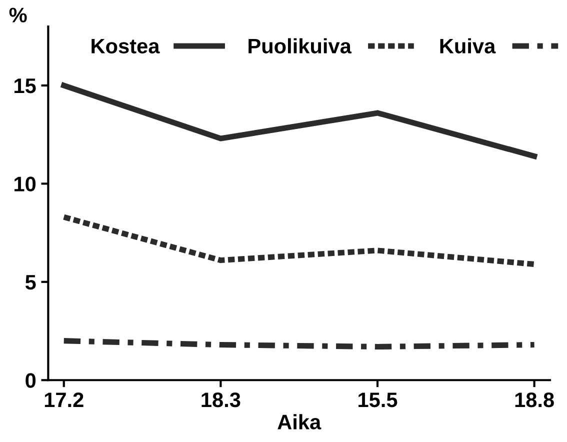 The image size is (567, 442). What do you see at coordinates (221, 400) in the screenshot?
I see `x-tick-label: 18.3` at bounding box center [221, 400].